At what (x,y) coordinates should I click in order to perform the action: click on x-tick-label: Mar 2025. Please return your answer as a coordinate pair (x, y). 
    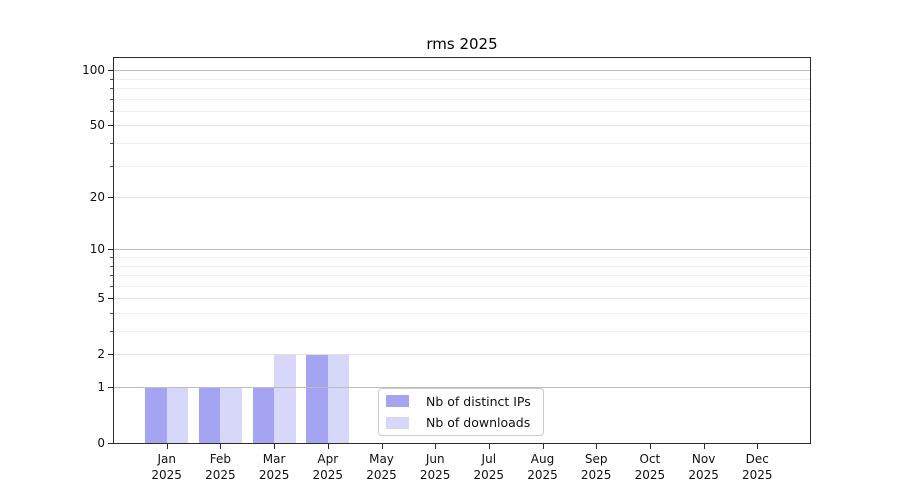
    Looking at the image, I should click on (274, 467).